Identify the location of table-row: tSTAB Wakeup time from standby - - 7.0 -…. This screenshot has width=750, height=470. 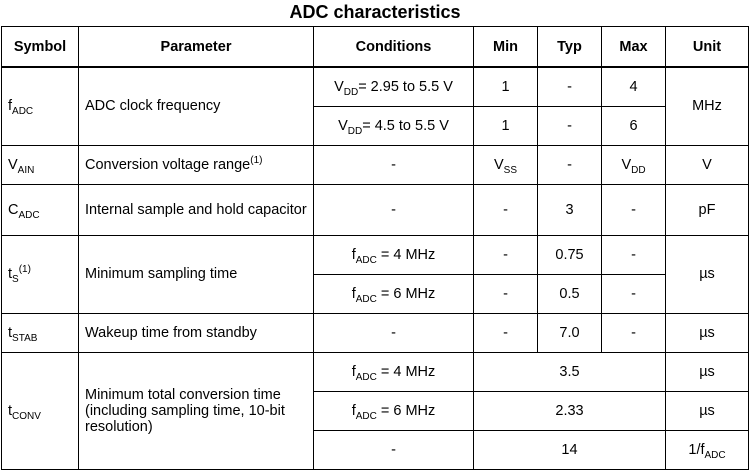
(375, 332).